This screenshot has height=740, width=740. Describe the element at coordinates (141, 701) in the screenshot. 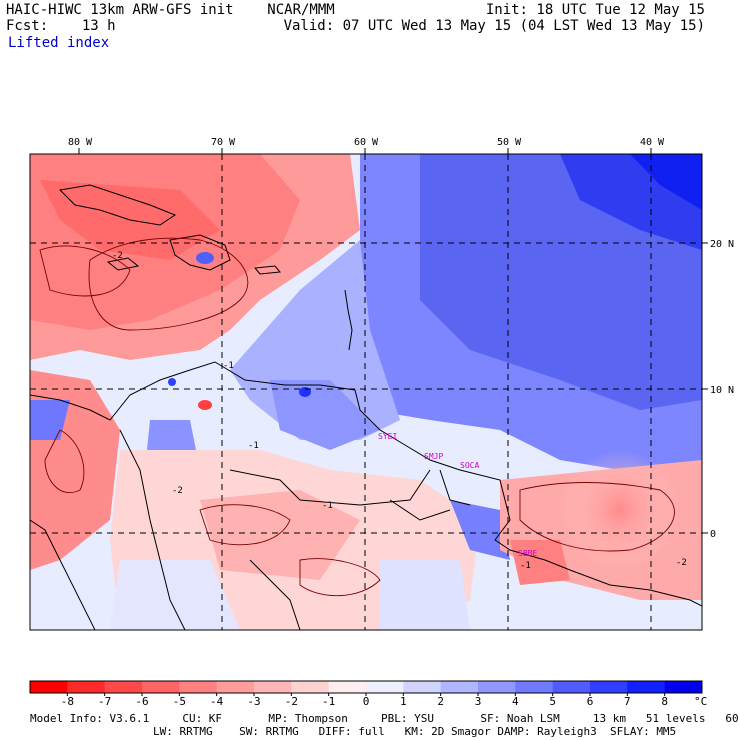

I see `colorbar-label: -6` at that location.